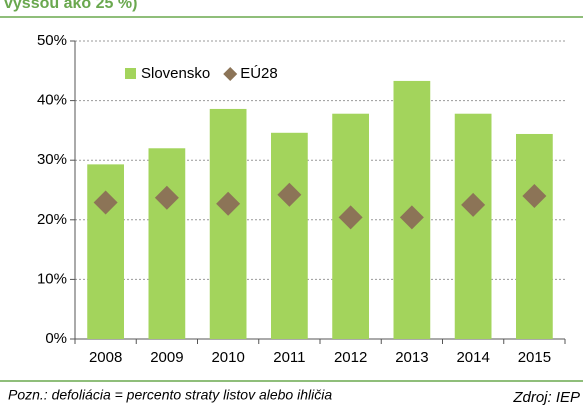 The width and height of the screenshot is (583, 409). What do you see at coordinates (472, 357) in the screenshot?
I see `x-tick-label: 2014` at bounding box center [472, 357].